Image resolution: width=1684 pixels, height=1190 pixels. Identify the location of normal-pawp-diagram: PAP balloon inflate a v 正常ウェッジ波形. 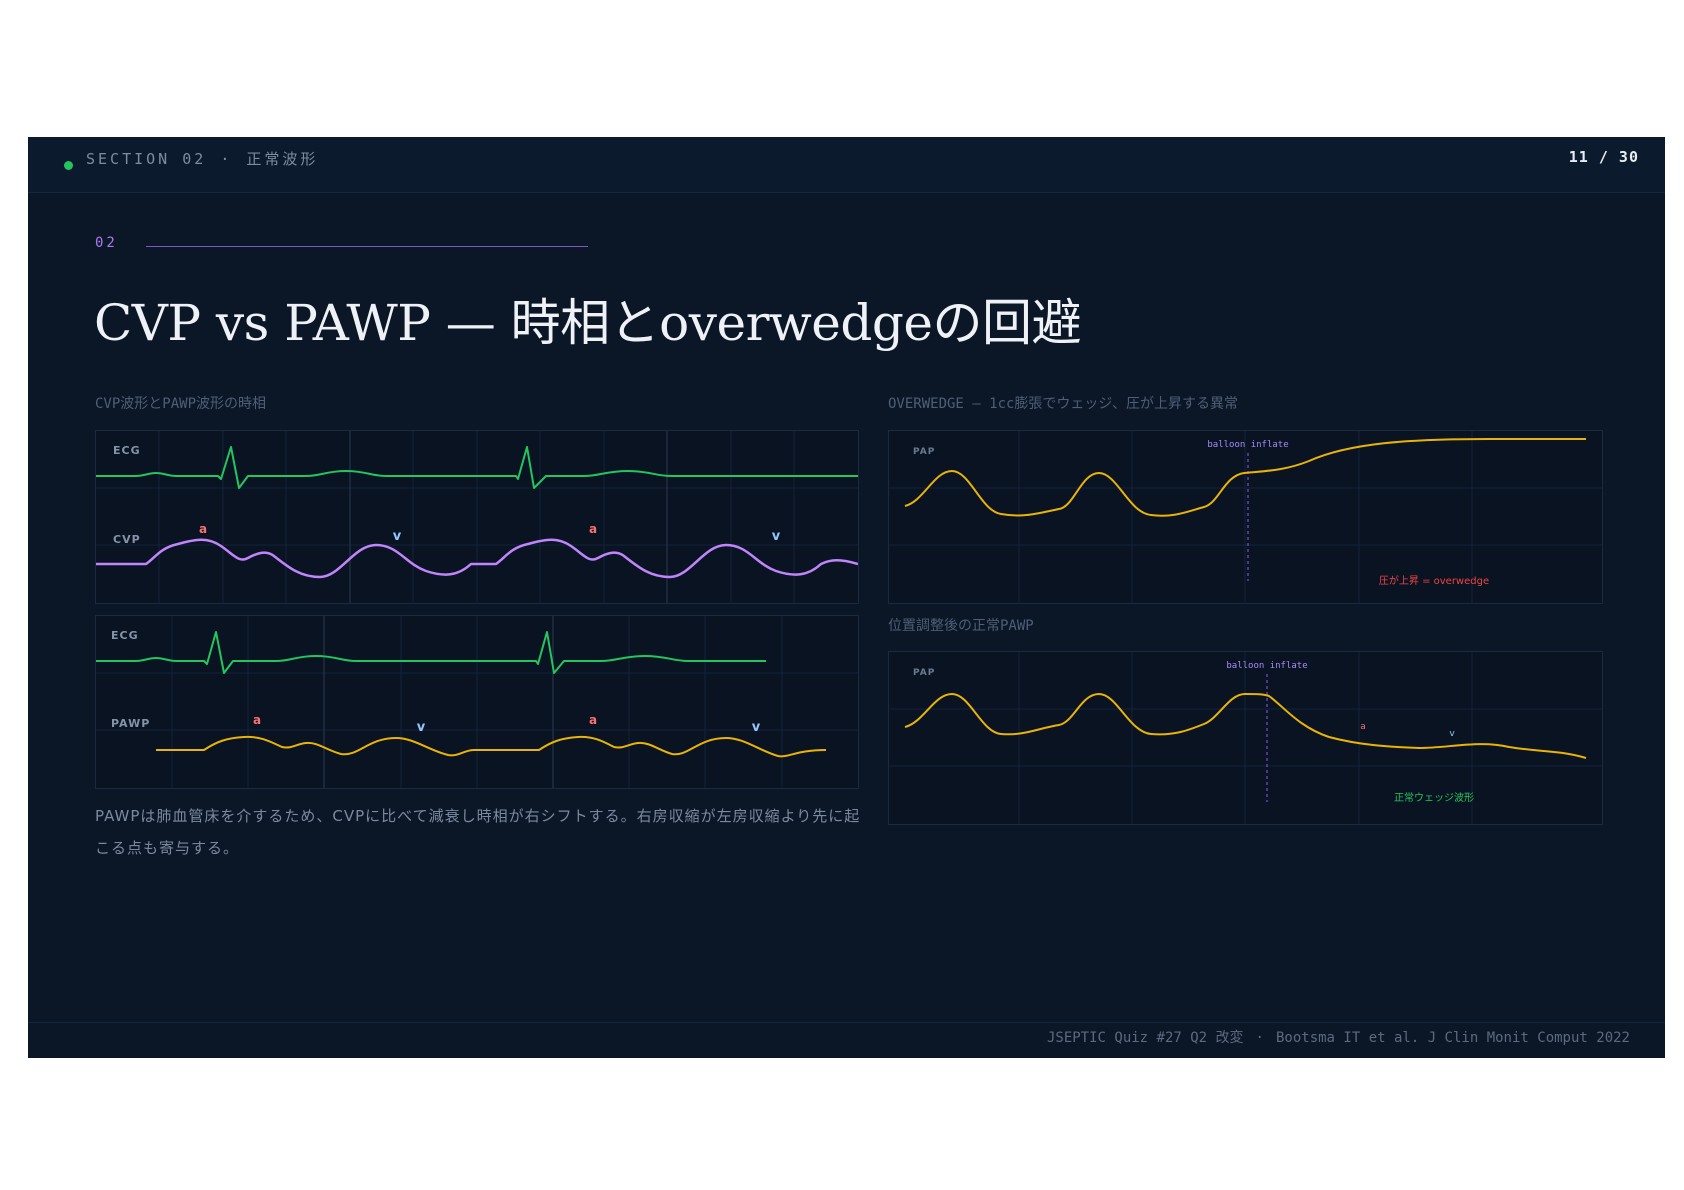
(1245, 738).